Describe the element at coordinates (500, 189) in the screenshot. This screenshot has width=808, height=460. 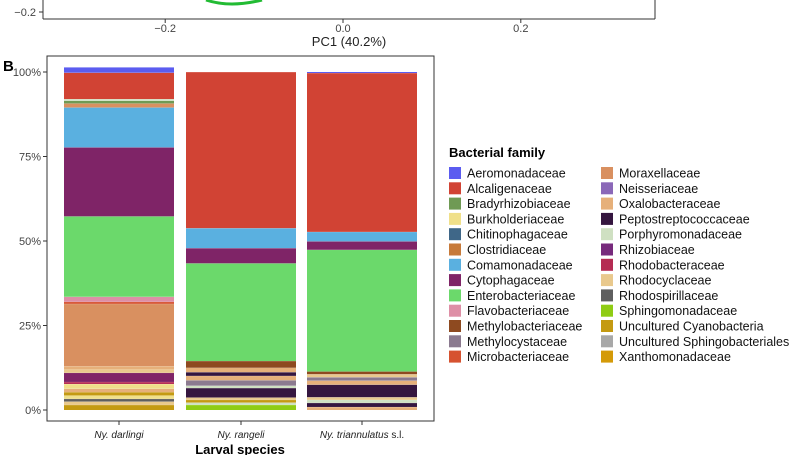
I see `legend-item-alcaligenaceae: Alcaligenaceae` at that location.